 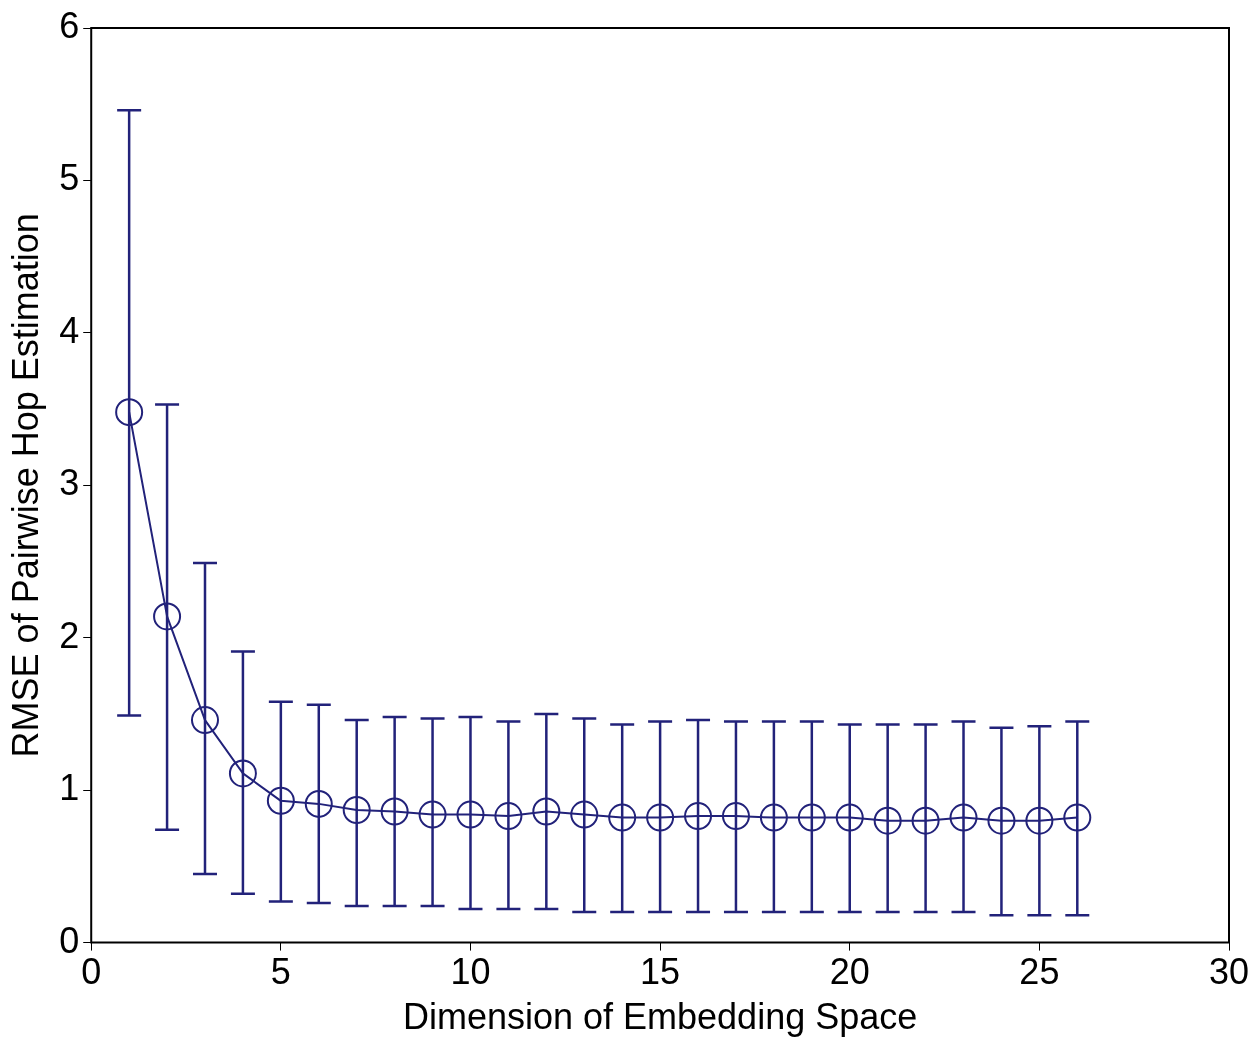 I want to click on y-tick-label: 6, so click(x=69, y=25).